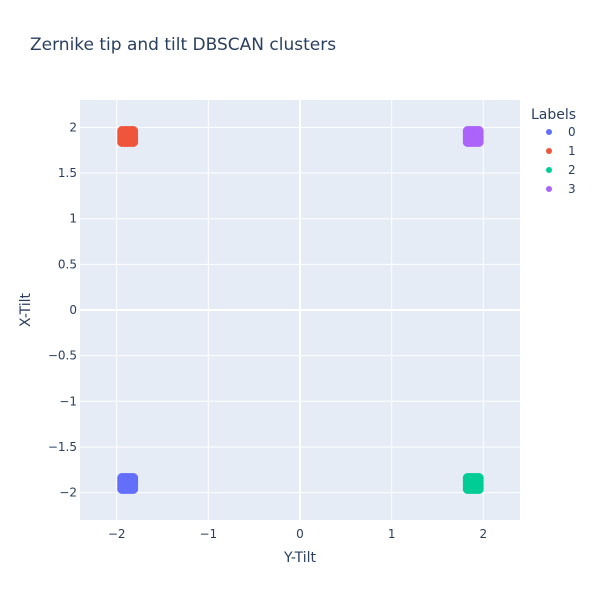 The image size is (600, 600). I want to click on x-tick-label: −2, so click(117, 534).